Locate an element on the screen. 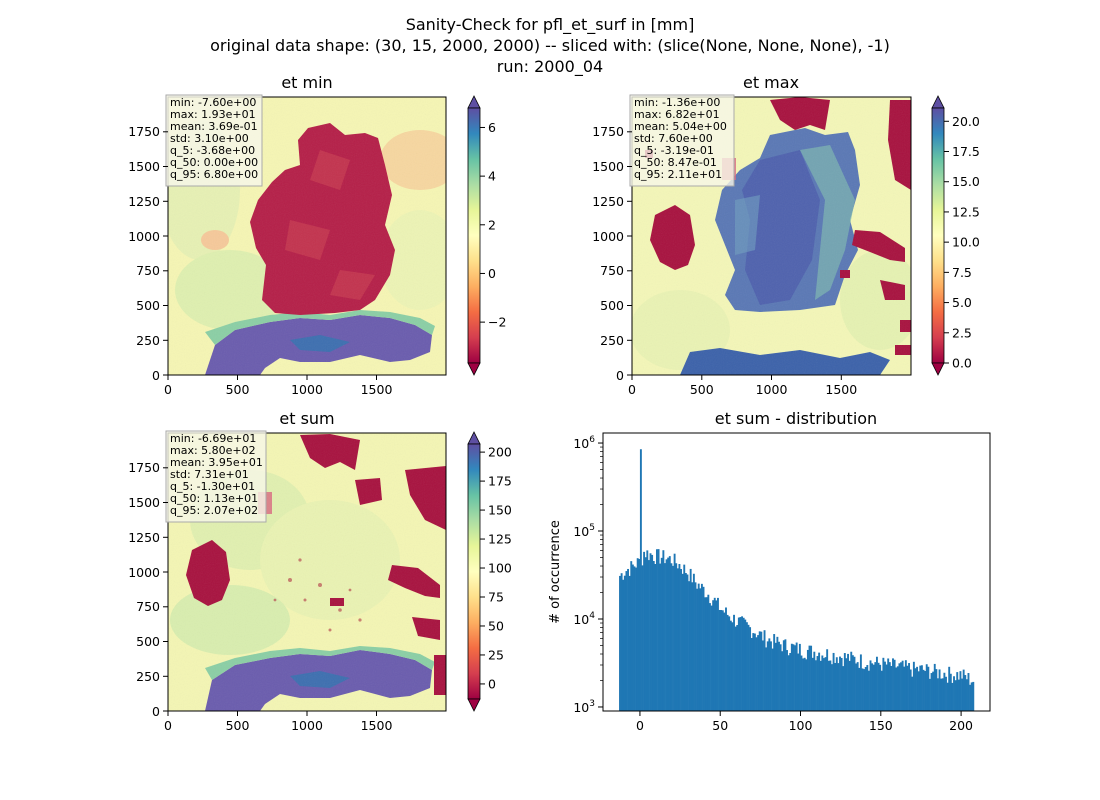  colorbar-tick-label: 0.0 is located at coordinates (962, 363).